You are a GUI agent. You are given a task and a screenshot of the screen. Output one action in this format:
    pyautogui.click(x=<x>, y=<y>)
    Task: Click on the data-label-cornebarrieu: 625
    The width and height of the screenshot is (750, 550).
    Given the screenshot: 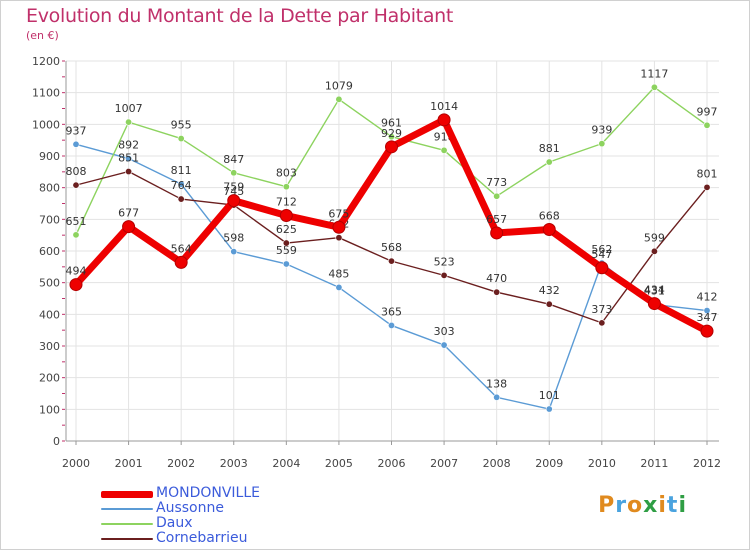 What is the action you would take?
    pyautogui.click(x=286, y=229)
    